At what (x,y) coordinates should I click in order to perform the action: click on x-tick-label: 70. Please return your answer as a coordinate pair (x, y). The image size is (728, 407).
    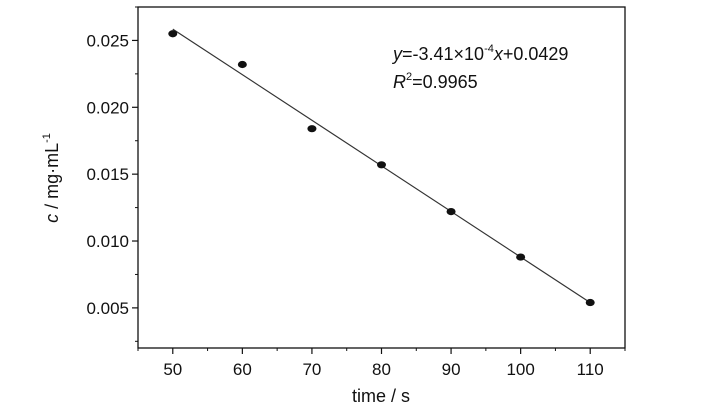
    Looking at the image, I should click on (311, 369).